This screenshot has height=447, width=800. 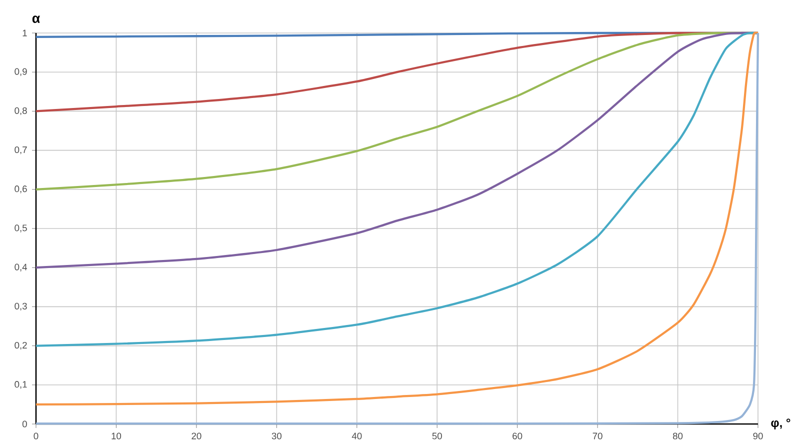 What do you see at coordinates (20, 190) in the screenshot?
I see `y-tick-label: 0,6` at bounding box center [20, 190].